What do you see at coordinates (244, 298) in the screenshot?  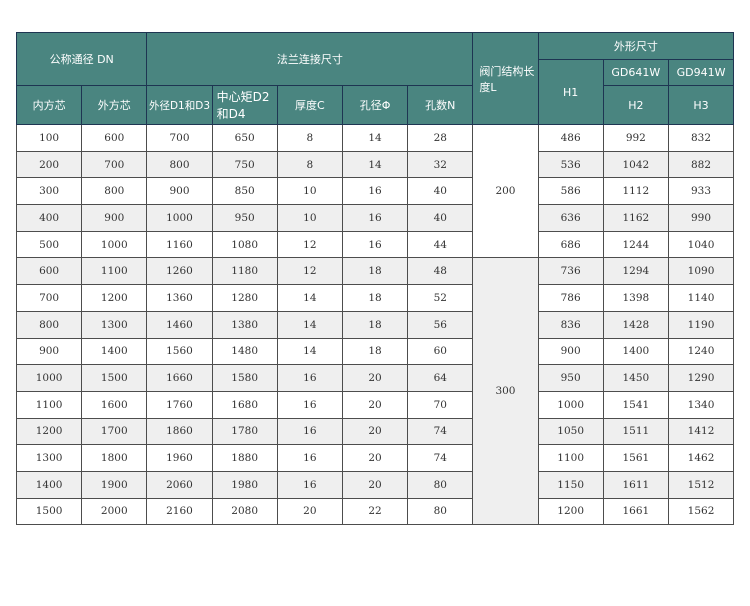 I see `table-cell: 1280` at bounding box center [244, 298].